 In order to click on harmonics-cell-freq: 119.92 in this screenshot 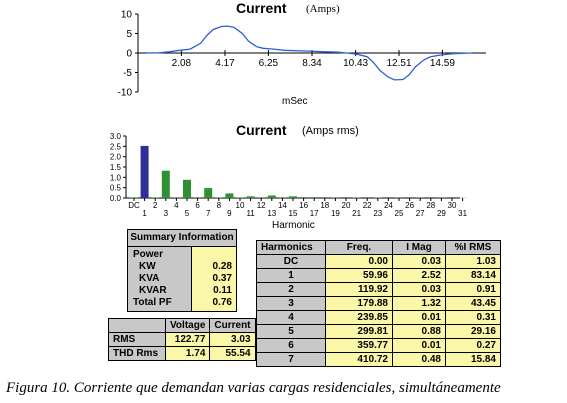, I will do `click(359, 289)`.